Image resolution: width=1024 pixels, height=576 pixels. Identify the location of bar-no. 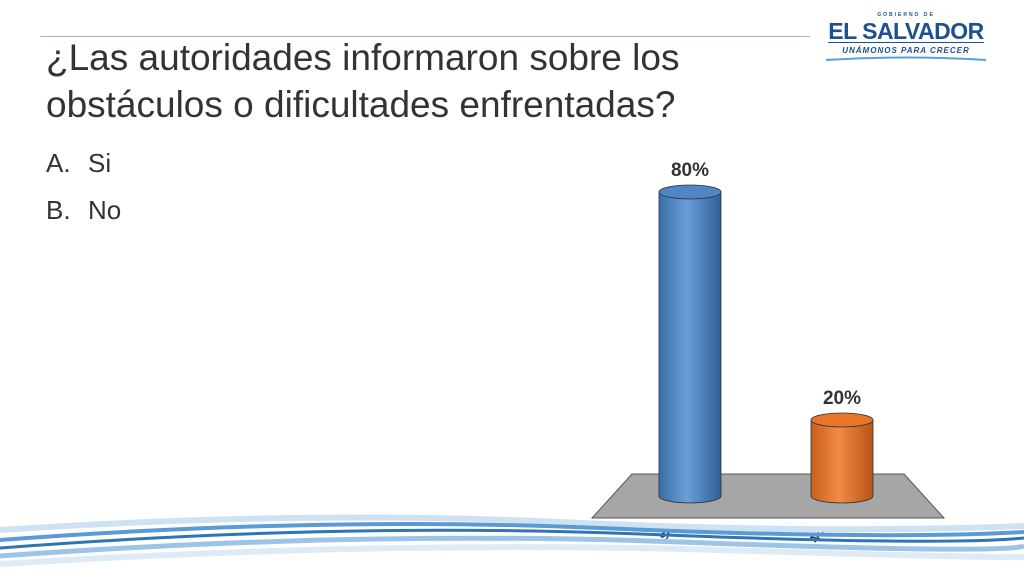
(842, 458).